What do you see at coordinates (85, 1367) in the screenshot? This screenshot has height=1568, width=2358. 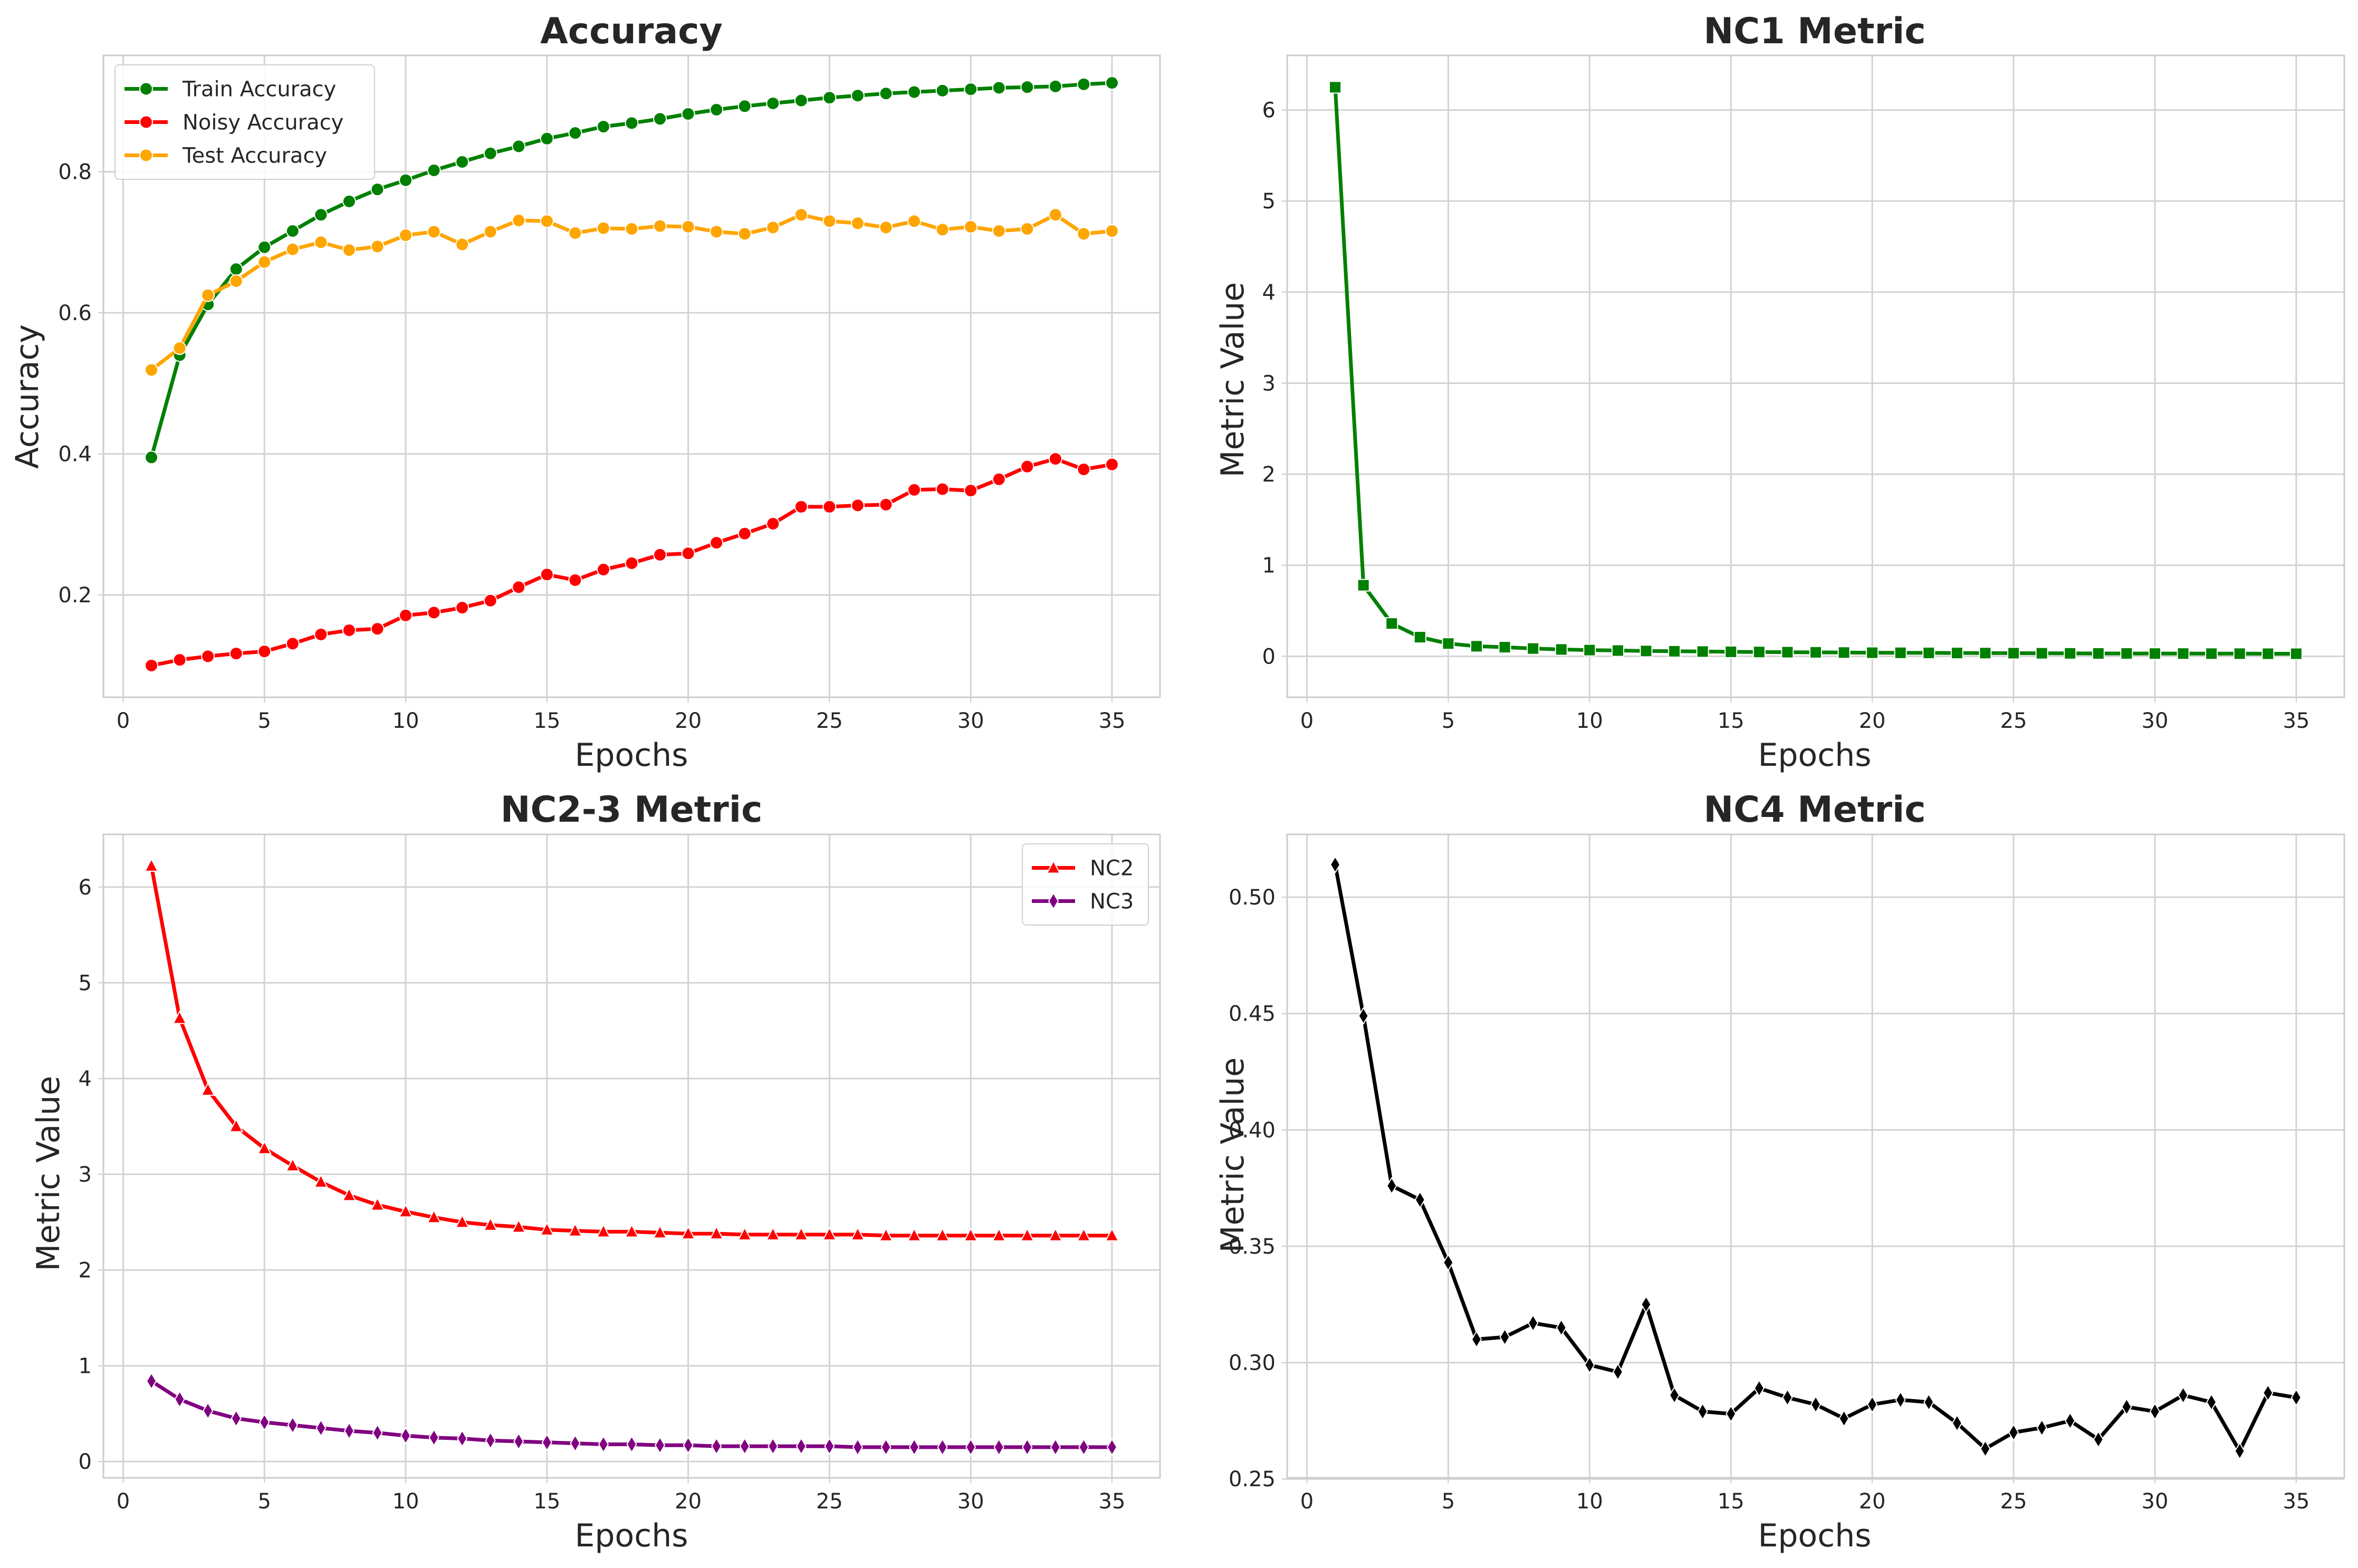 I see `y-tick-label: 1` at bounding box center [85, 1367].